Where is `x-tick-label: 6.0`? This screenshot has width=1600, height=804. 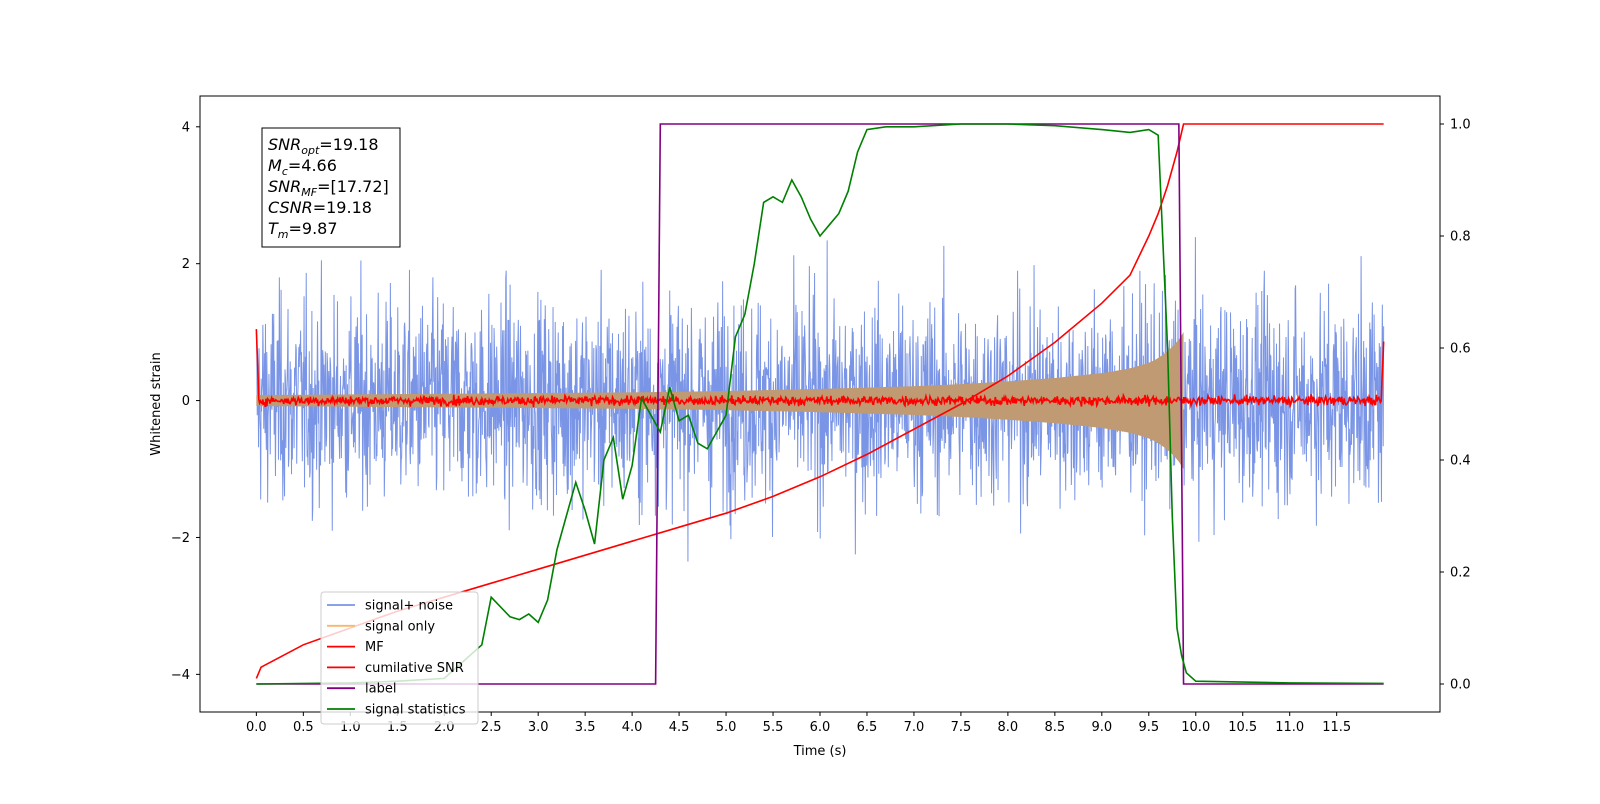
x-tick-label: 6.0 is located at coordinates (820, 727).